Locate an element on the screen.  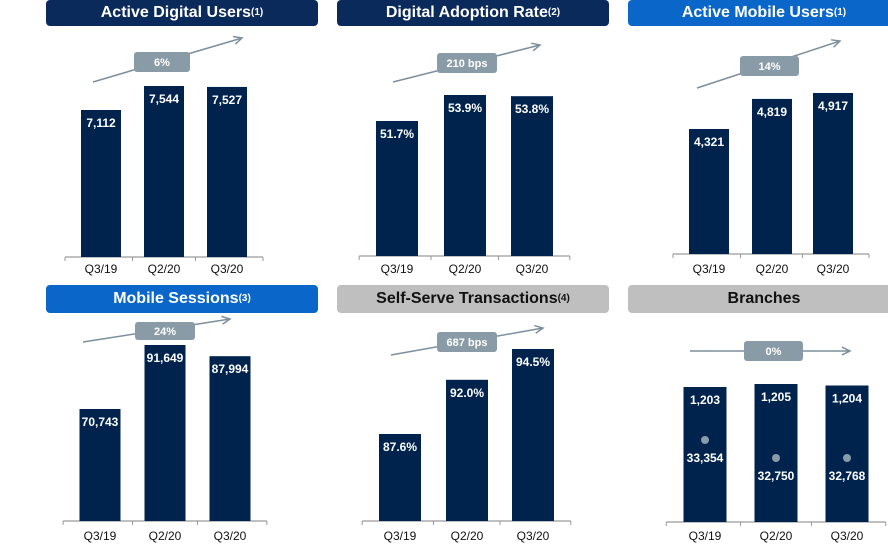
growth-label: 24% is located at coordinates (165, 332).